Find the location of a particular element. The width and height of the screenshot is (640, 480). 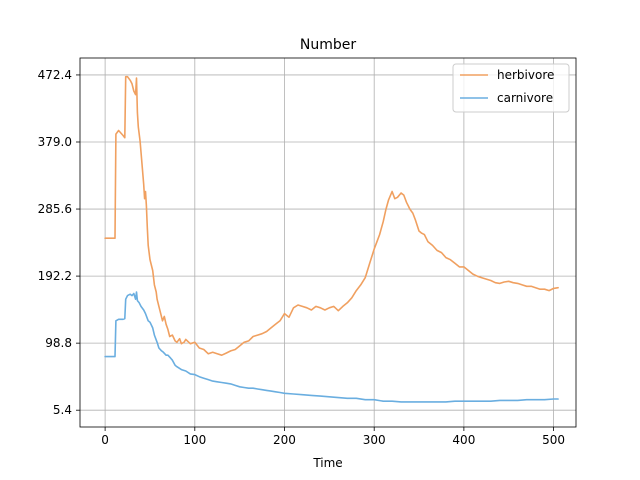

y-tick-label: 472.4 is located at coordinates (55, 75).